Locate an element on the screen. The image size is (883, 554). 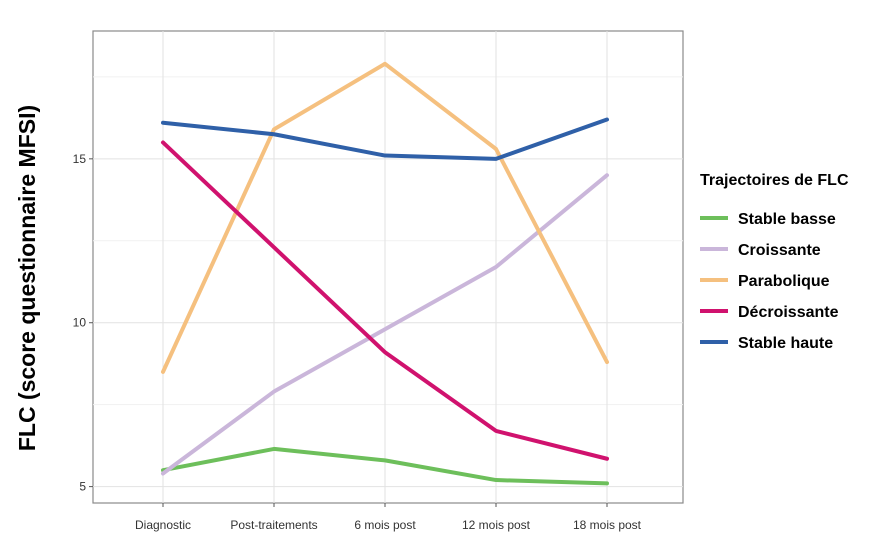
x-tick-label: 18 mois post is located at coordinates (607, 525).